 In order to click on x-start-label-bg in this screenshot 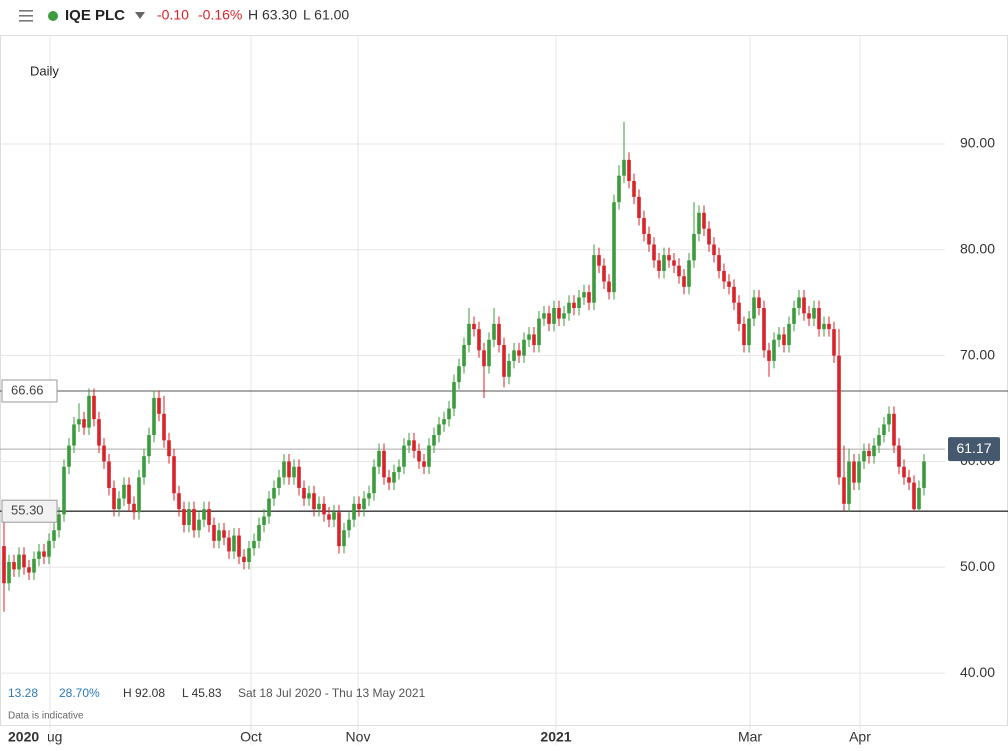, I will do `click(24, 738)`.